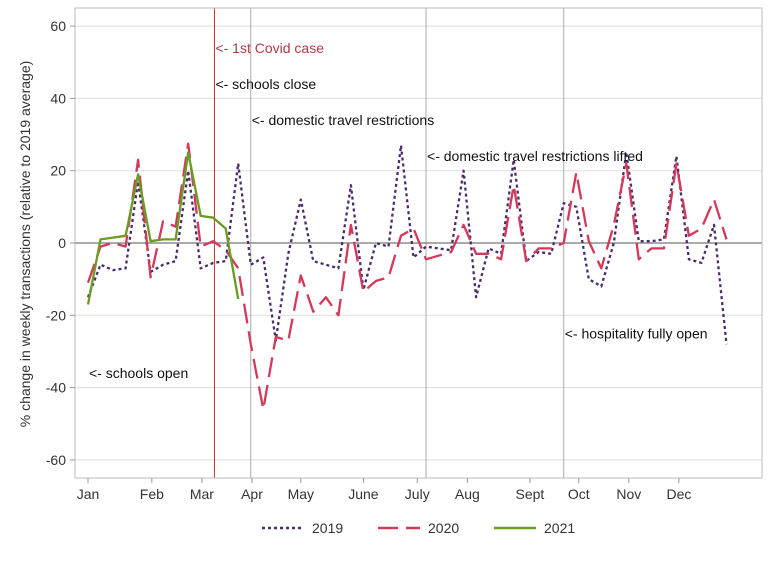 The width and height of the screenshot is (776, 564). Describe the element at coordinates (58, 98) in the screenshot. I see `y-tick-label: 40` at that location.